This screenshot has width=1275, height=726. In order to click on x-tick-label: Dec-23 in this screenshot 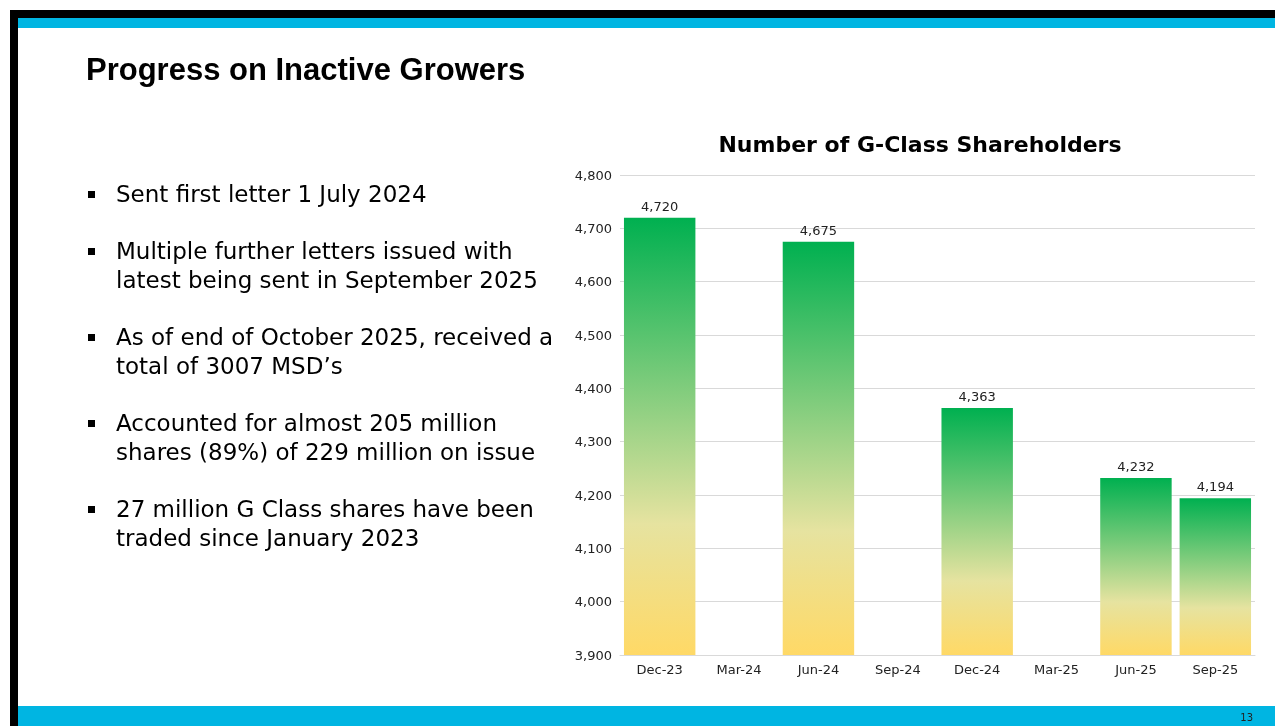, I will do `click(659, 669)`.